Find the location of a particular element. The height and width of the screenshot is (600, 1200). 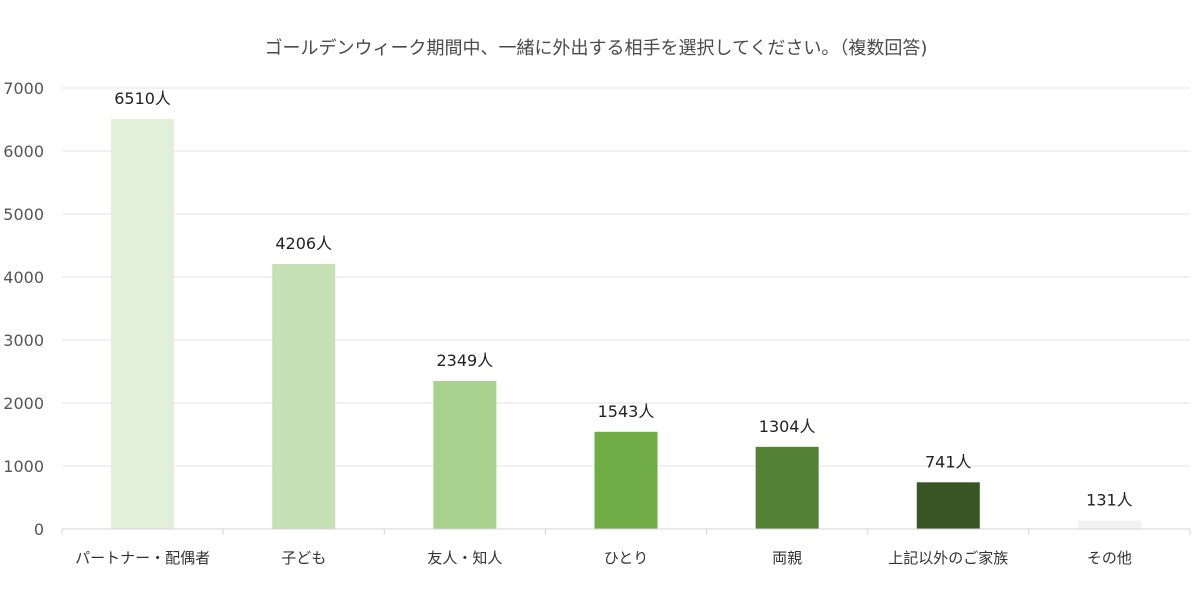

data-label: 131人 is located at coordinates (1109, 500).